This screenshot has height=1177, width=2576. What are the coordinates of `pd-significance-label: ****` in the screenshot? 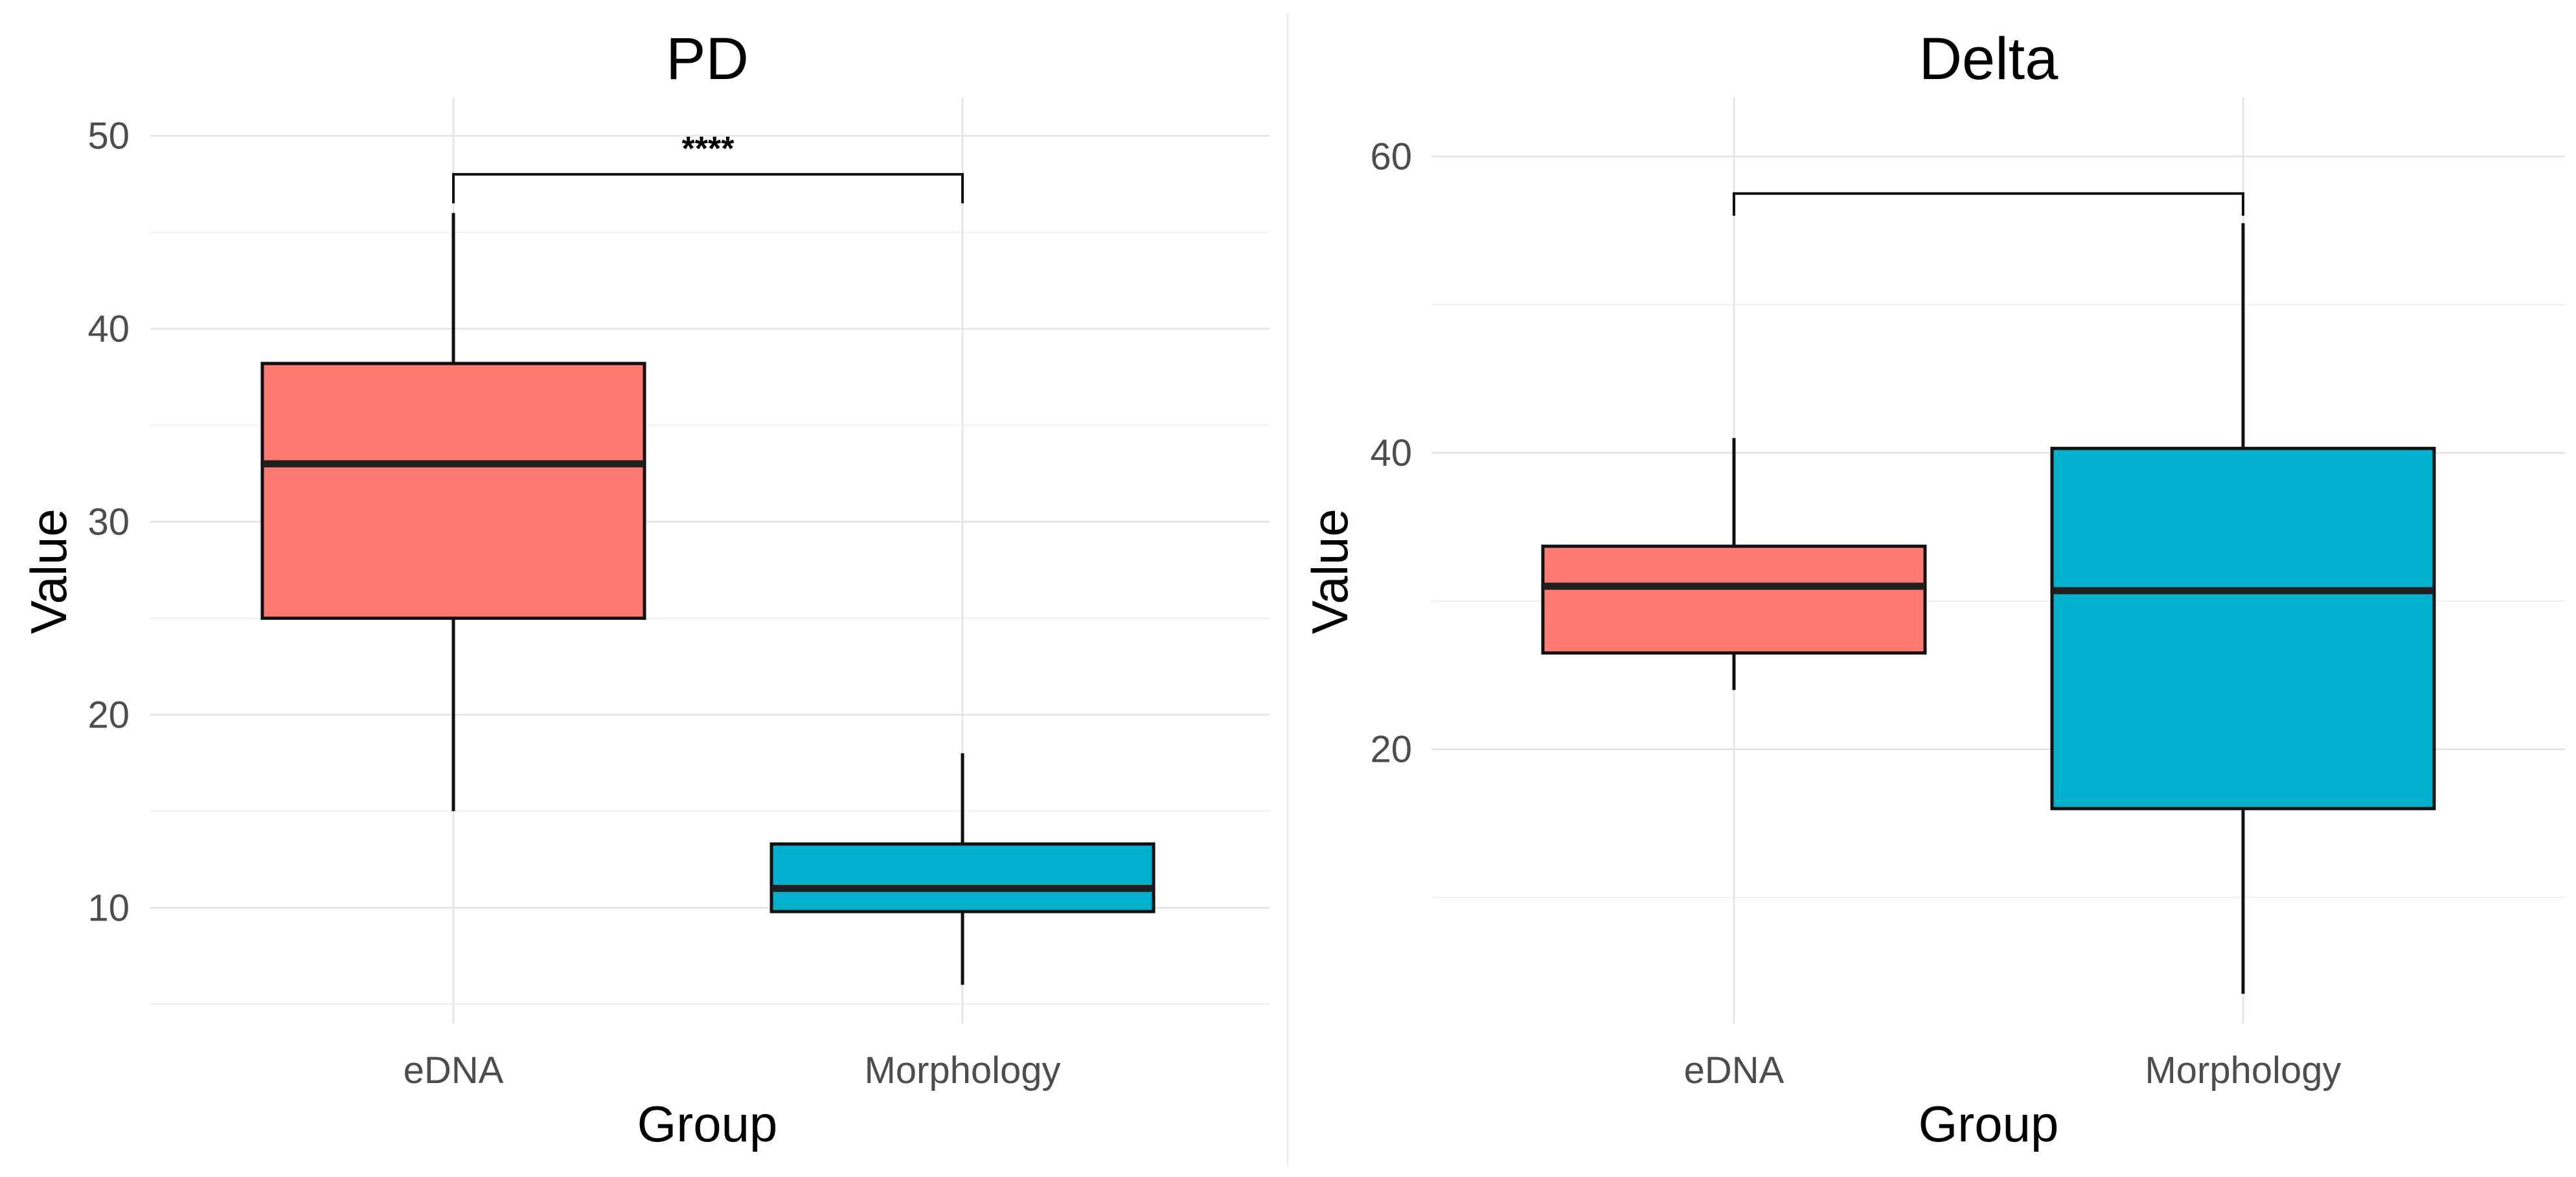 It's located at (709, 149).